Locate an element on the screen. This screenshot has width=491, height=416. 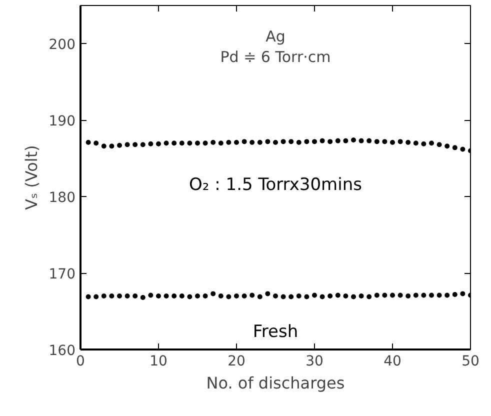
y-tick-label: 170 is located at coordinates (62, 274).